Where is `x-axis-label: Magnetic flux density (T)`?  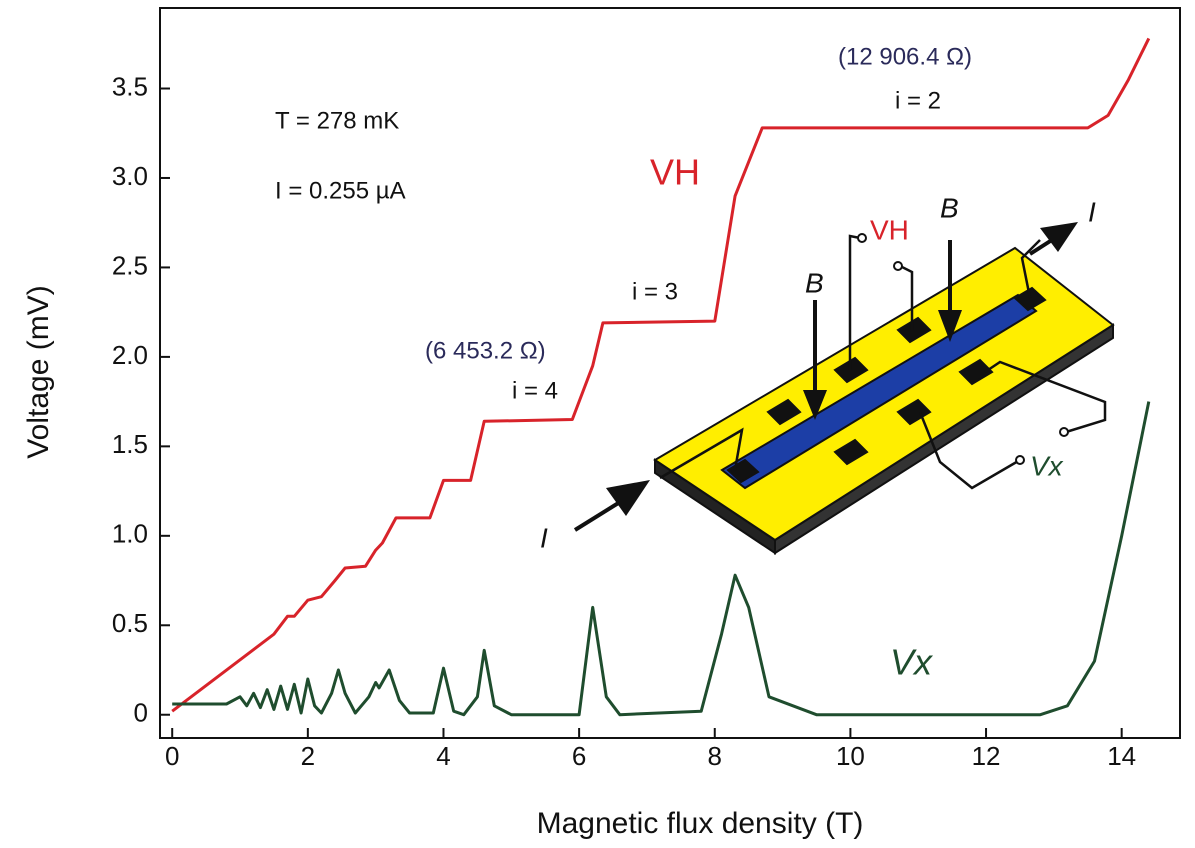 x-axis-label: Magnetic flux density (T) is located at coordinates (700, 823).